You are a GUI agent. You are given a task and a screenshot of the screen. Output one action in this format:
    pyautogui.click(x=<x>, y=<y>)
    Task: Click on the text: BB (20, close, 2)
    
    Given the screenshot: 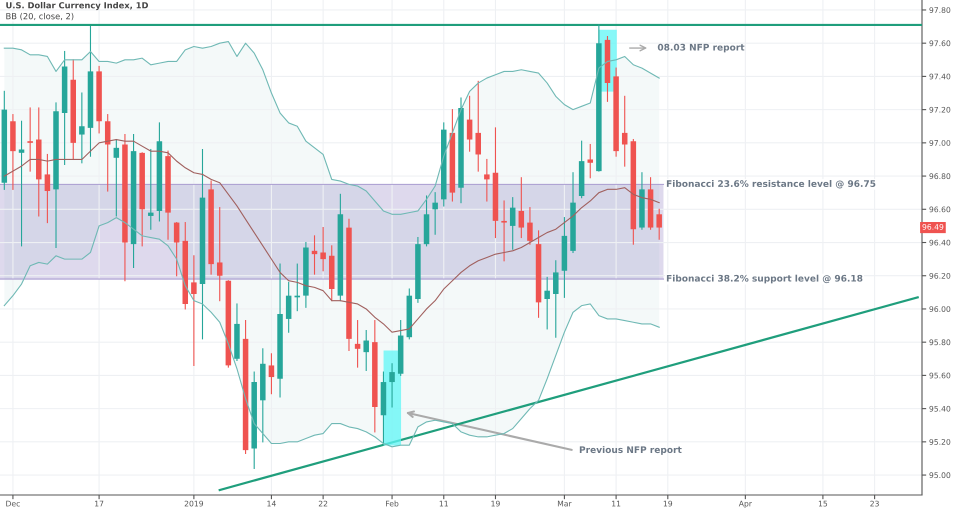 What is the action you would take?
    pyautogui.click(x=40, y=16)
    